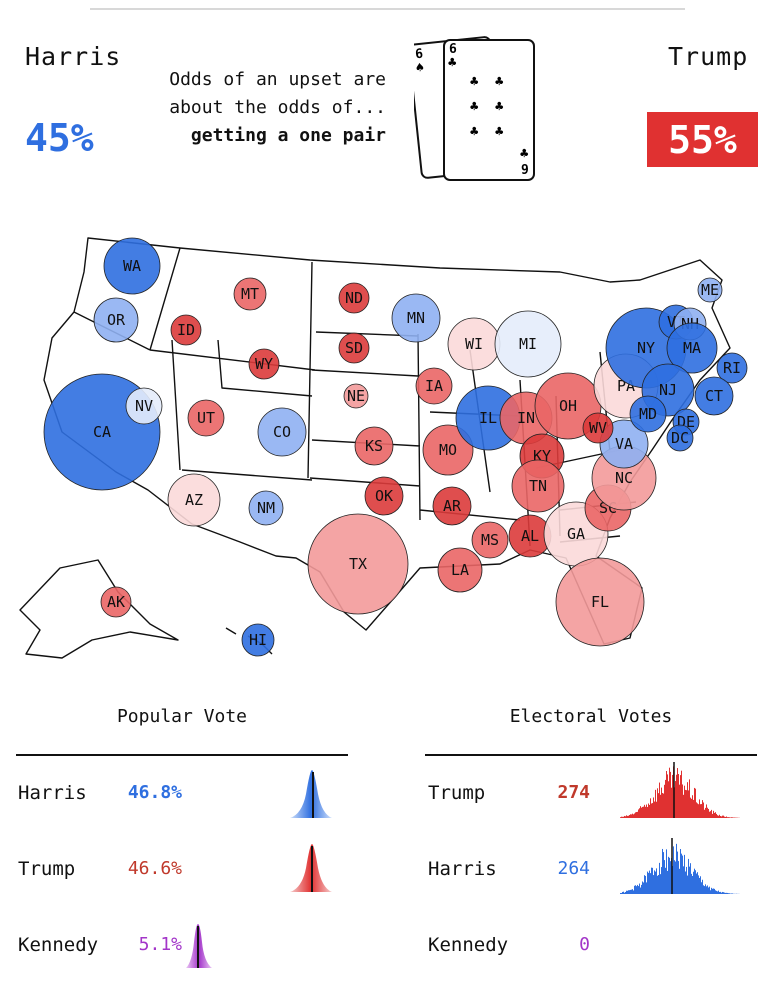  I want to click on state-label-nc: NC, so click(624, 478).